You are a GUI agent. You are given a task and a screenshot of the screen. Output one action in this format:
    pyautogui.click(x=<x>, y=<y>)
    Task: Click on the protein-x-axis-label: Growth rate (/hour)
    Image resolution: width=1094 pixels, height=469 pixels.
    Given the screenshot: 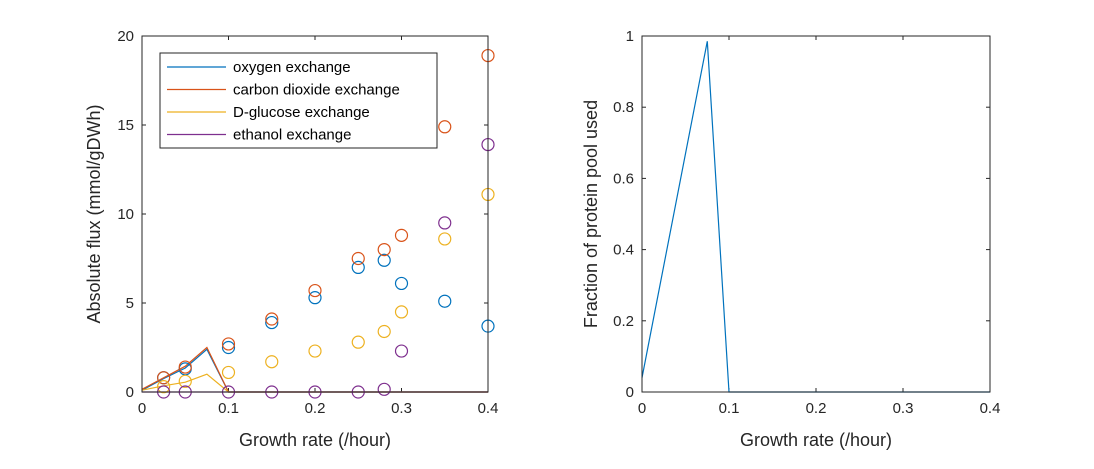 What is the action you would take?
    pyautogui.click(x=816, y=440)
    